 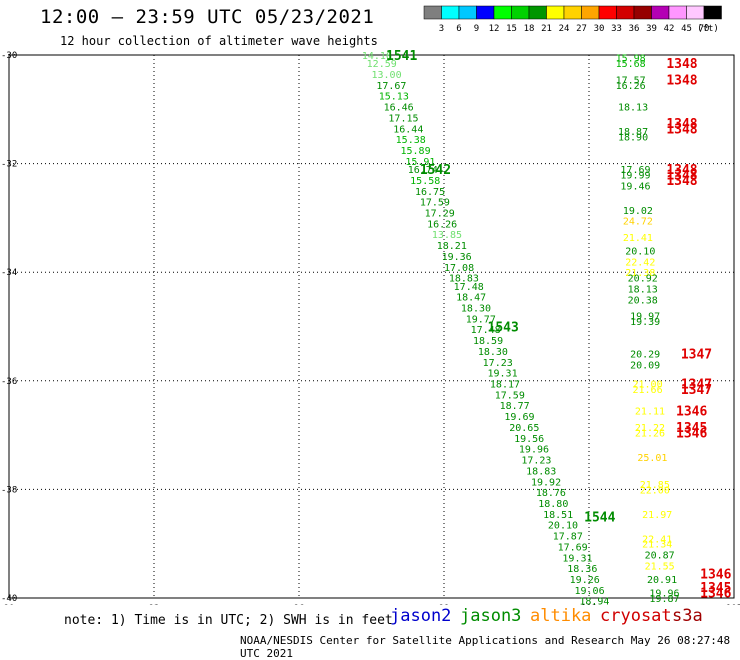 What do you see at coordinates (471, 298) in the screenshot?
I see `wave-height-value: 18.47` at bounding box center [471, 298].